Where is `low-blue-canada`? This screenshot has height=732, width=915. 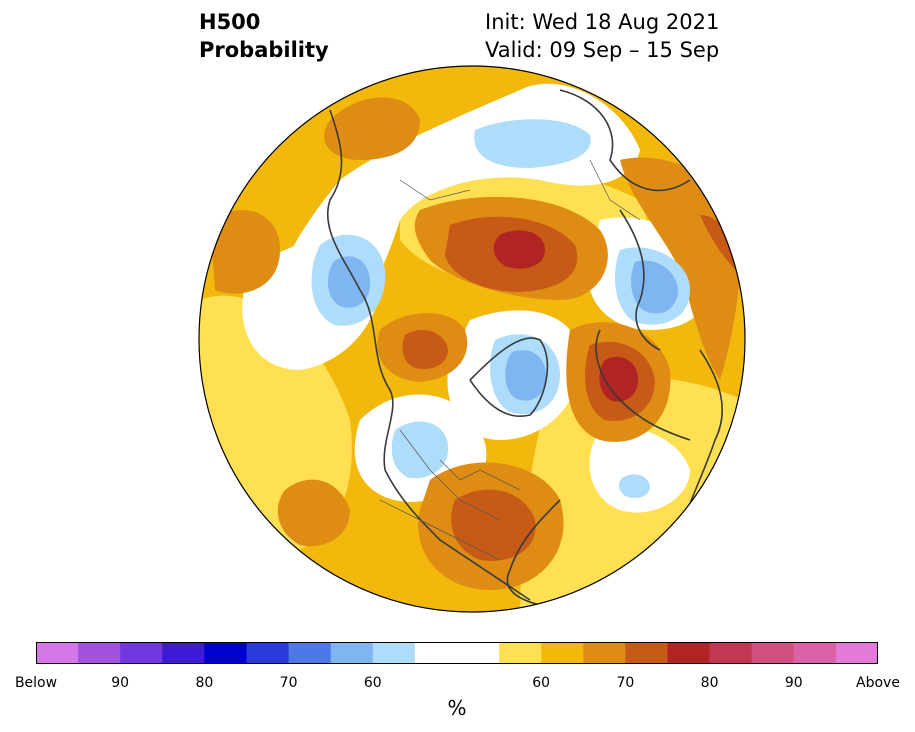 low-blue-canada is located at coordinates (420, 450).